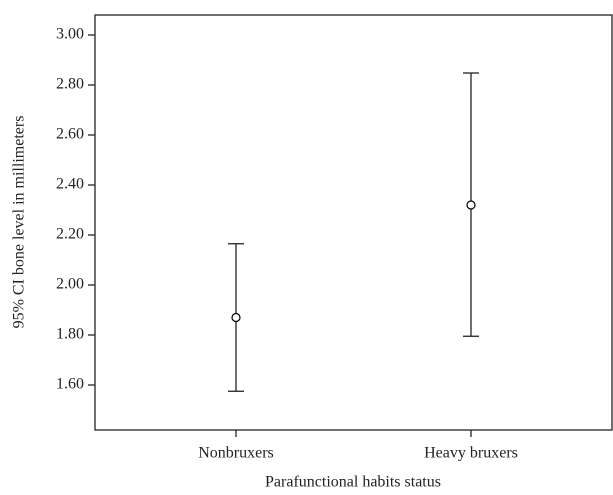 This screenshot has width=613, height=495. Describe the element at coordinates (70, 184) in the screenshot. I see `y-tick-label: 2.40` at that location.